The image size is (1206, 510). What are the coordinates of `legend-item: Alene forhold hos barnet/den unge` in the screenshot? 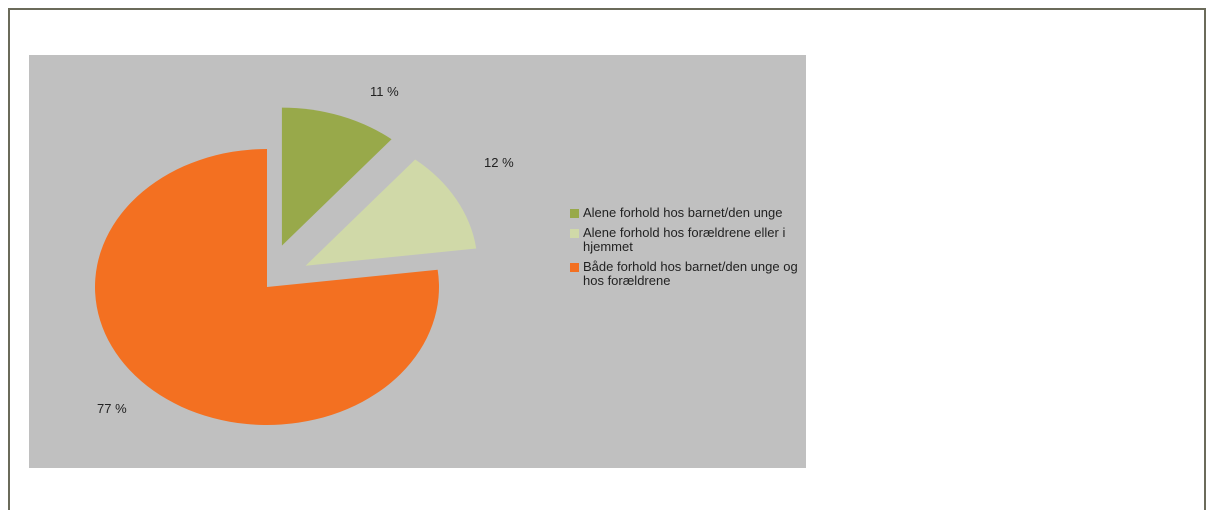 It's located at (687, 213).